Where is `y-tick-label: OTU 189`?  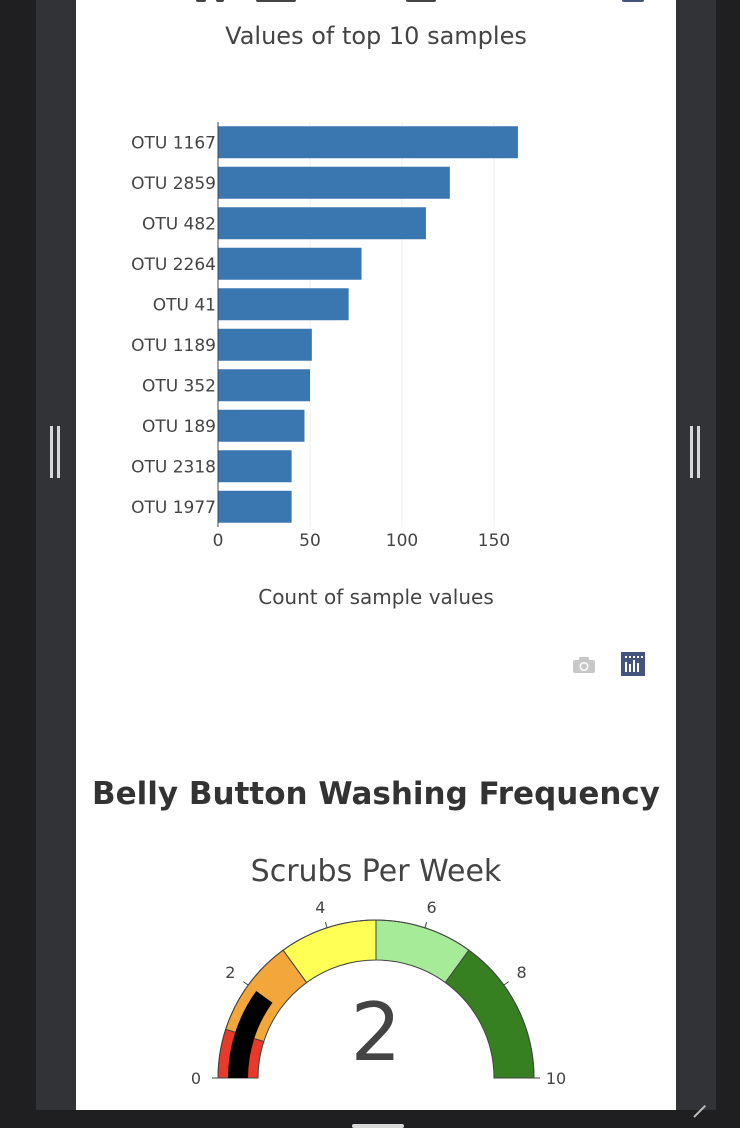
y-tick-label: OTU 189 is located at coordinates (179, 427).